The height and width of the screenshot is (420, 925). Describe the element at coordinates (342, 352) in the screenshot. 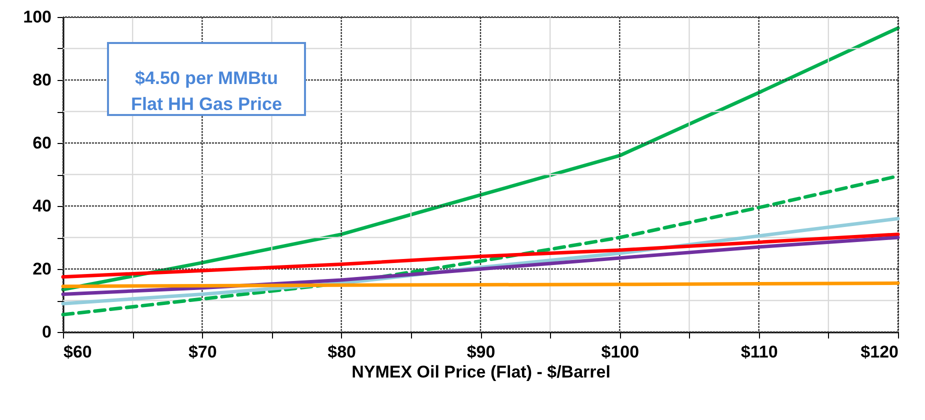

I see `x-tick-label: $80` at that location.